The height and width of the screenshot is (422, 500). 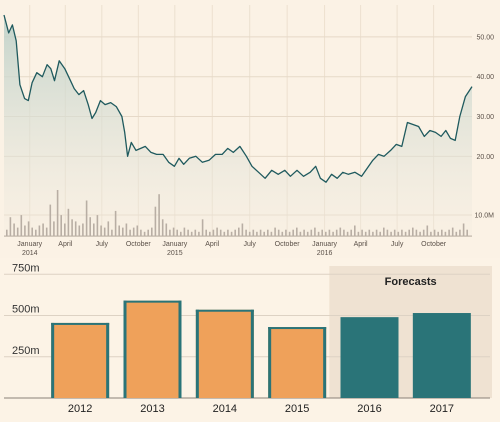 I want to click on volume-bars, so click(x=237, y=213).